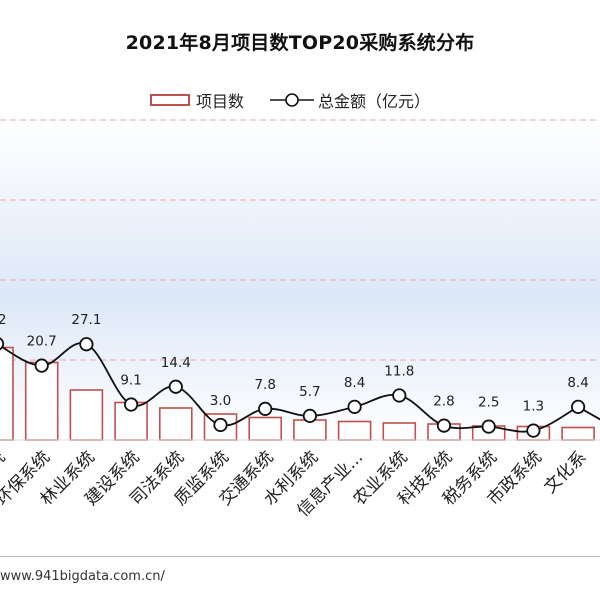 This screenshot has height=590, width=600. Describe the element at coordinates (220, 401) in the screenshot. I see `data-label: 3.0` at that location.